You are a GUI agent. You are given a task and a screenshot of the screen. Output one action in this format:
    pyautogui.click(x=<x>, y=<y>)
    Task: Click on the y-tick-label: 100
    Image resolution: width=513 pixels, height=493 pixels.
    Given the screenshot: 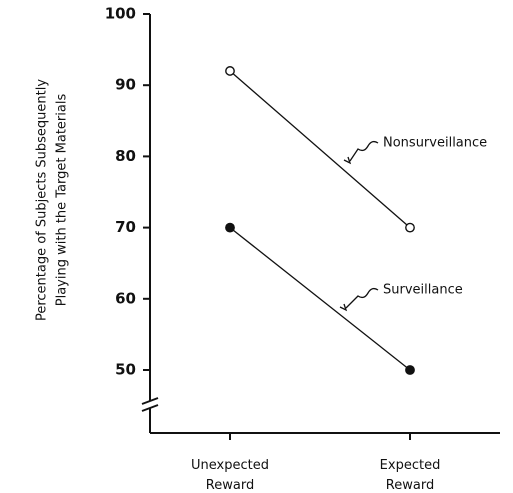 What is the action you would take?
    pyautogui.click(x=120, y=14)
    